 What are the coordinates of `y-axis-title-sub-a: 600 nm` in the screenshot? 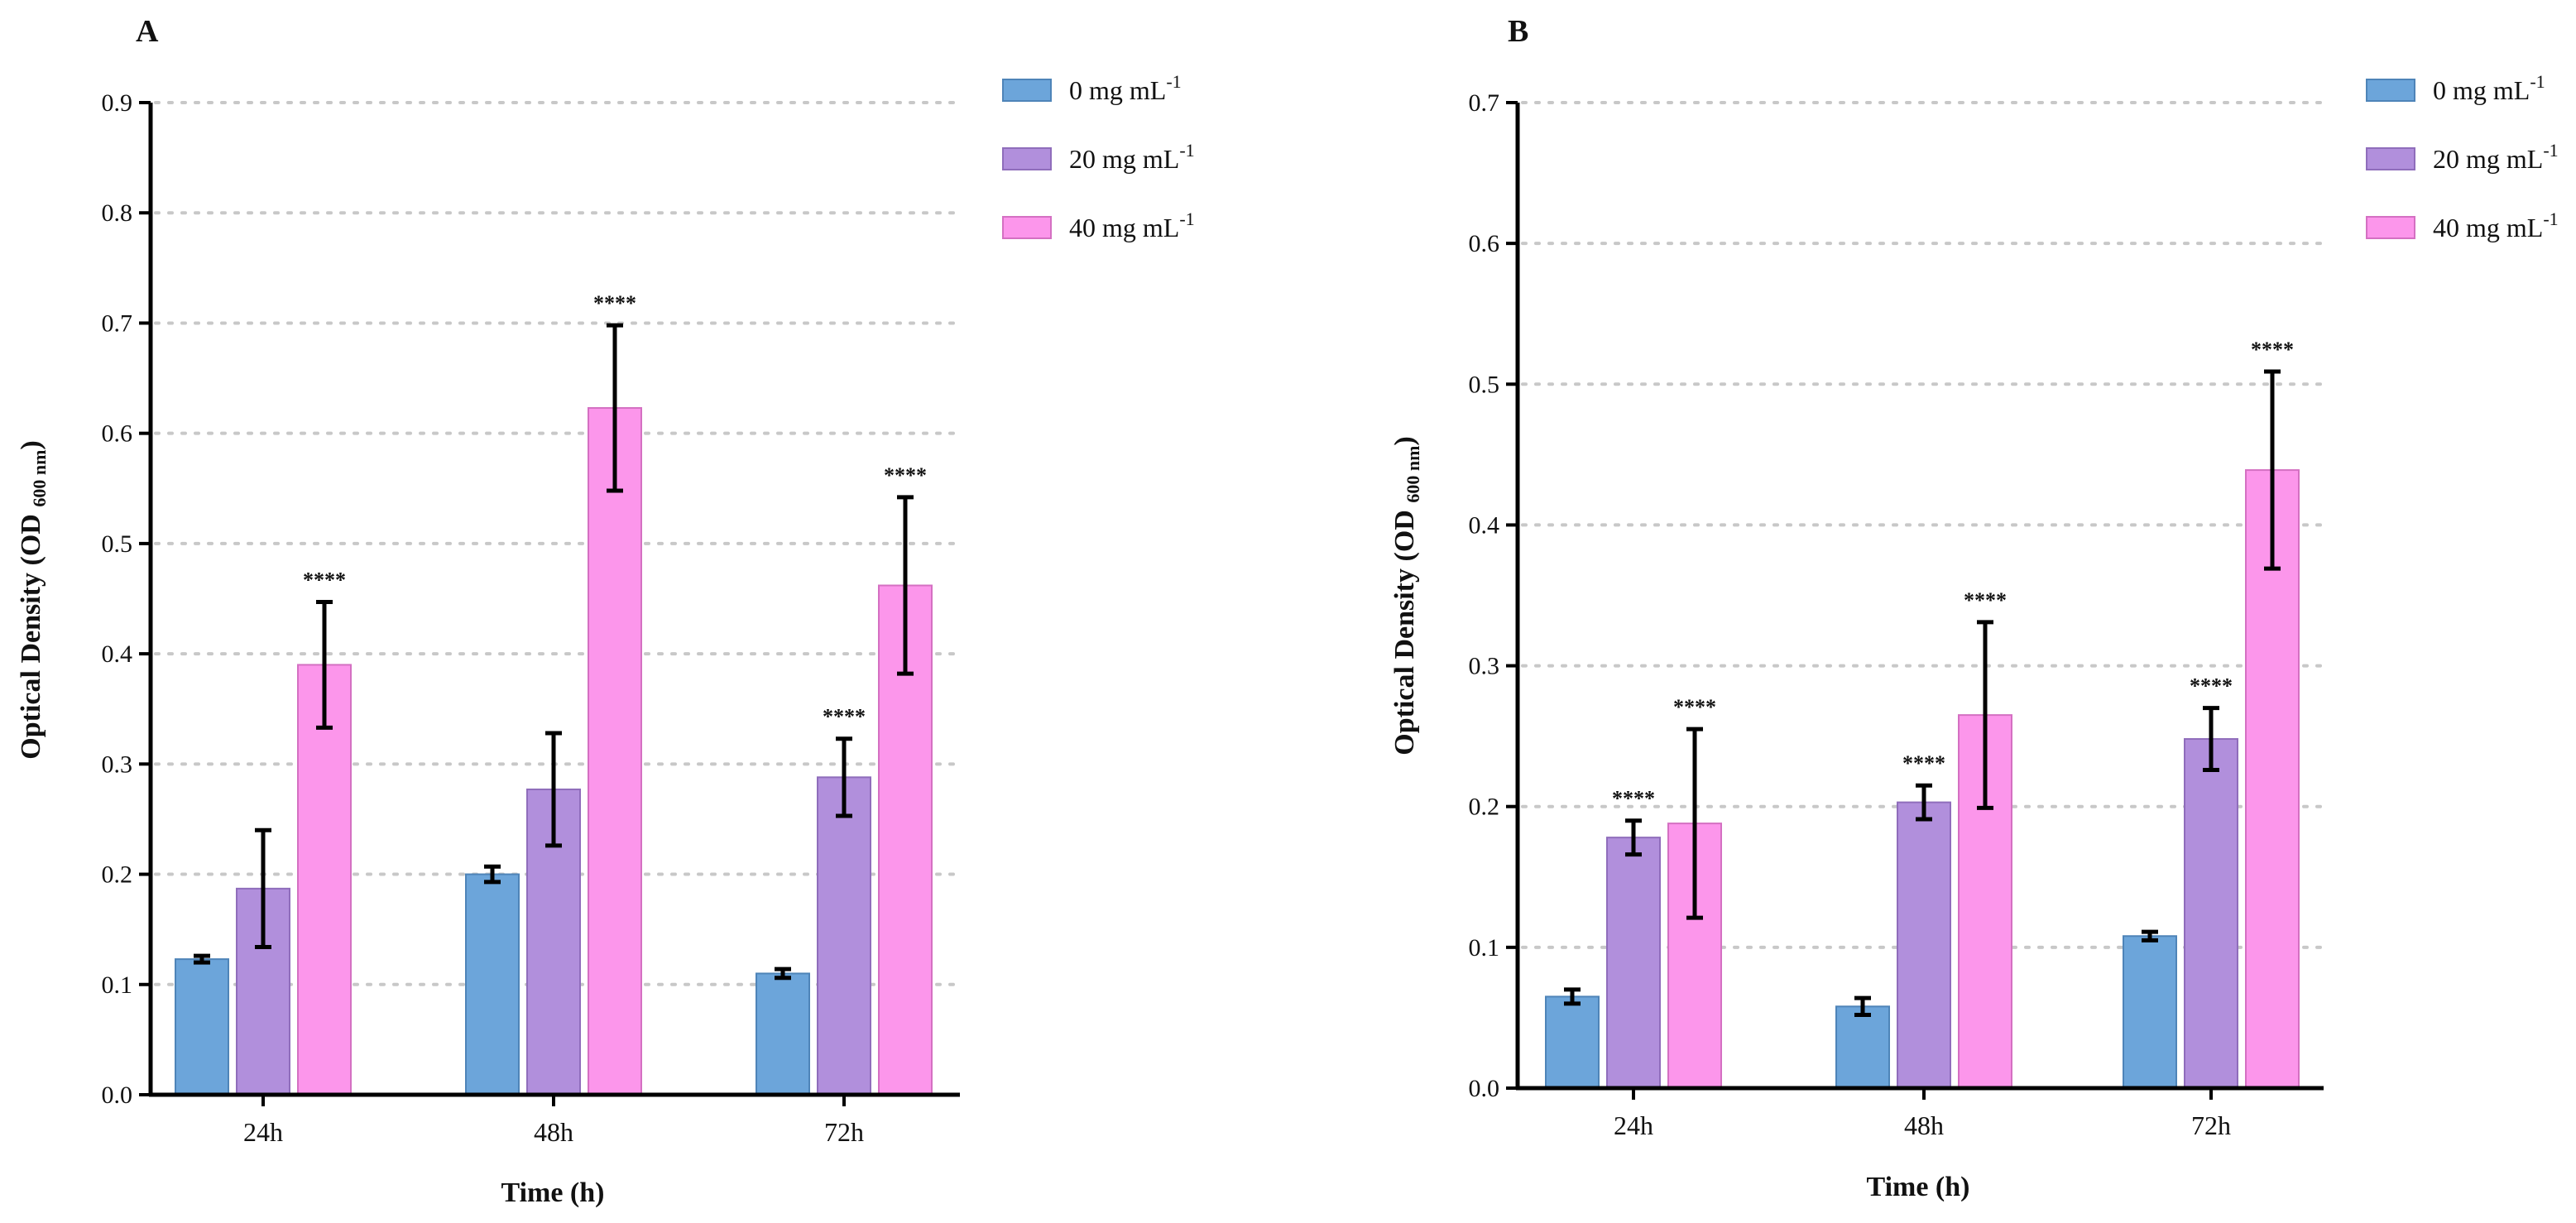 It's located at (40, 478).